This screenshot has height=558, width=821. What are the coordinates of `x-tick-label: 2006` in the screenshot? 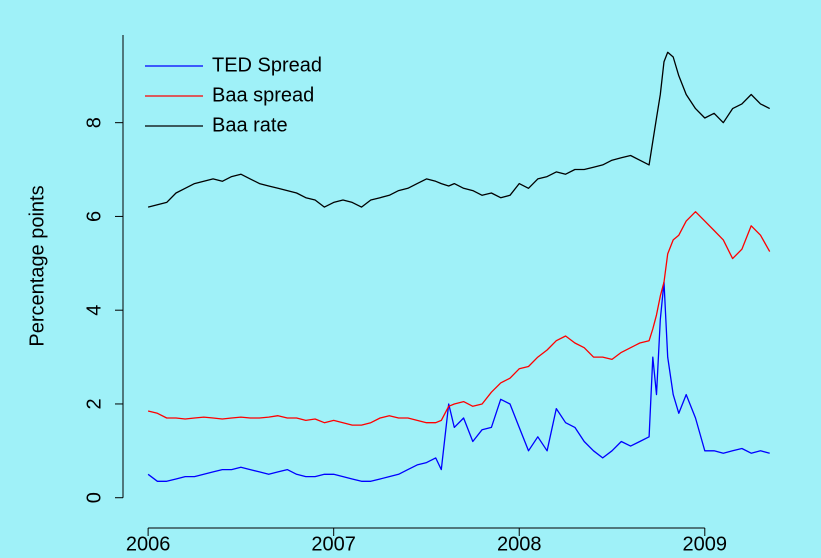 It's located at (148, 544).